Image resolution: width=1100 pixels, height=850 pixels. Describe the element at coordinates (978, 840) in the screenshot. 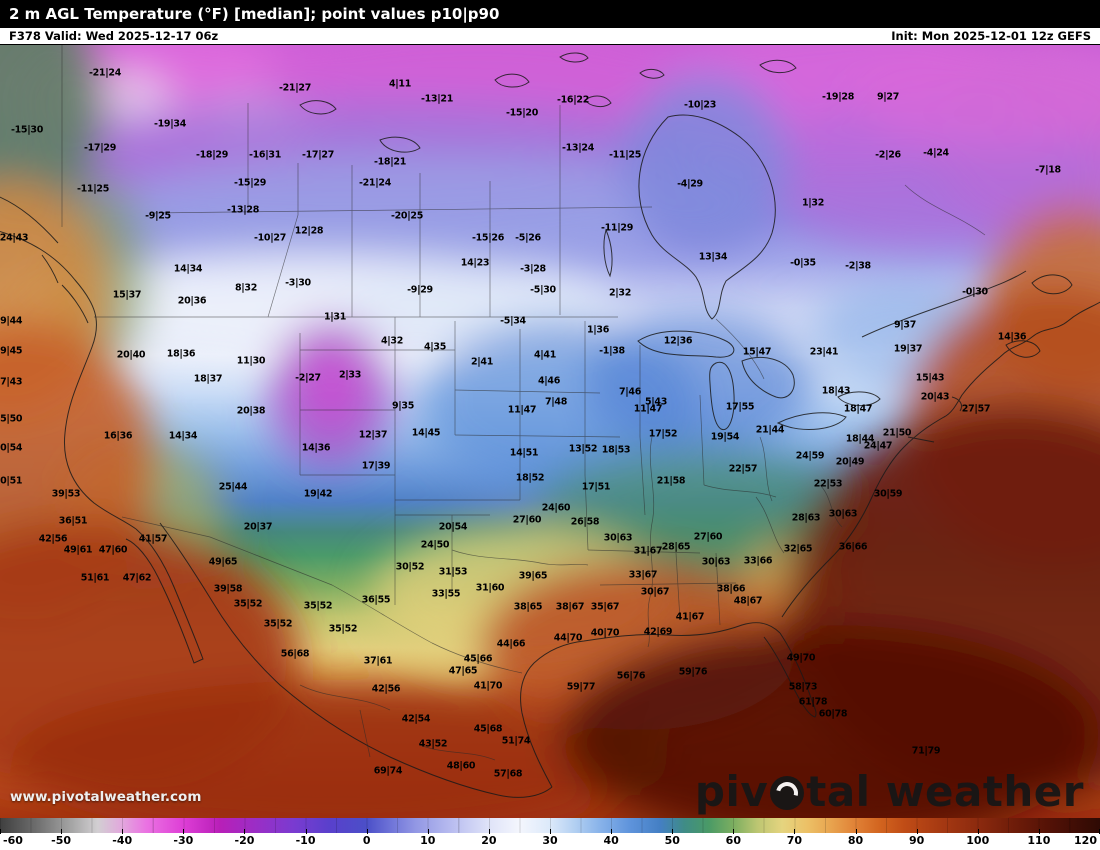

I see `colorbar-tick-label: 100` at that location.